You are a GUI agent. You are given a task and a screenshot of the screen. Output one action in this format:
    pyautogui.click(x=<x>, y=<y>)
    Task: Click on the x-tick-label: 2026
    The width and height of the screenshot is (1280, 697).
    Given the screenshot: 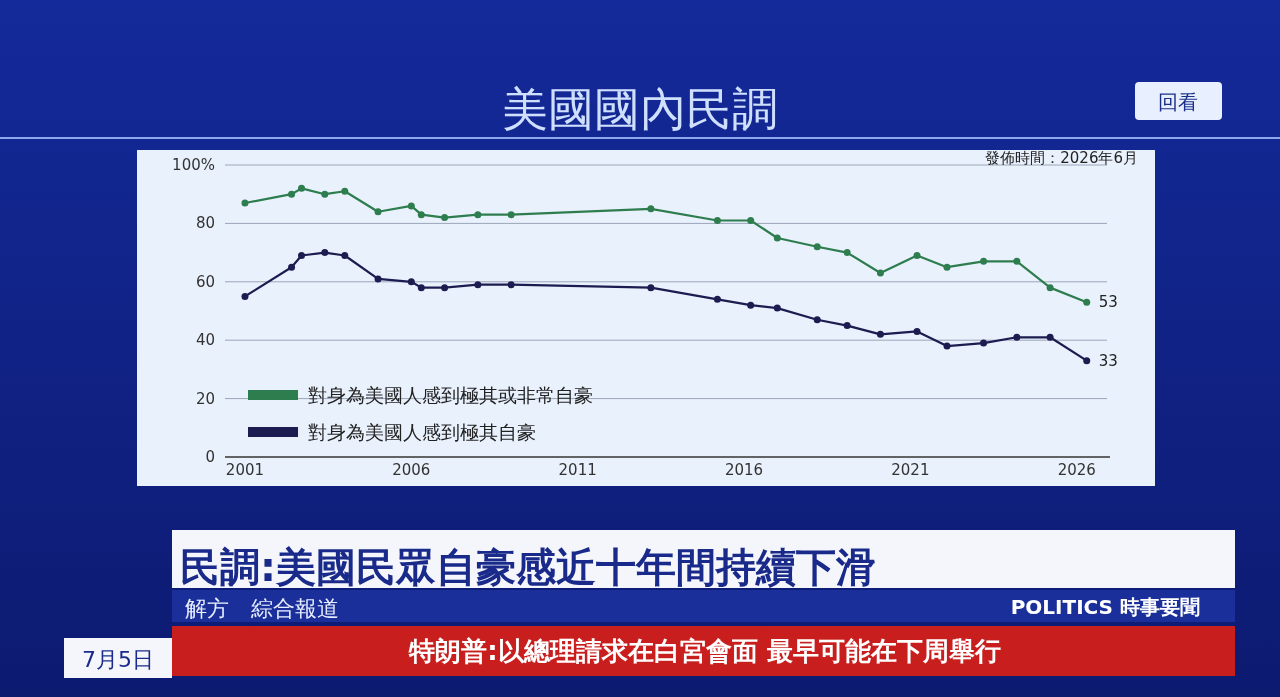 What is the action you would take?
    pyautogui.click(x=1076, y=470)
    